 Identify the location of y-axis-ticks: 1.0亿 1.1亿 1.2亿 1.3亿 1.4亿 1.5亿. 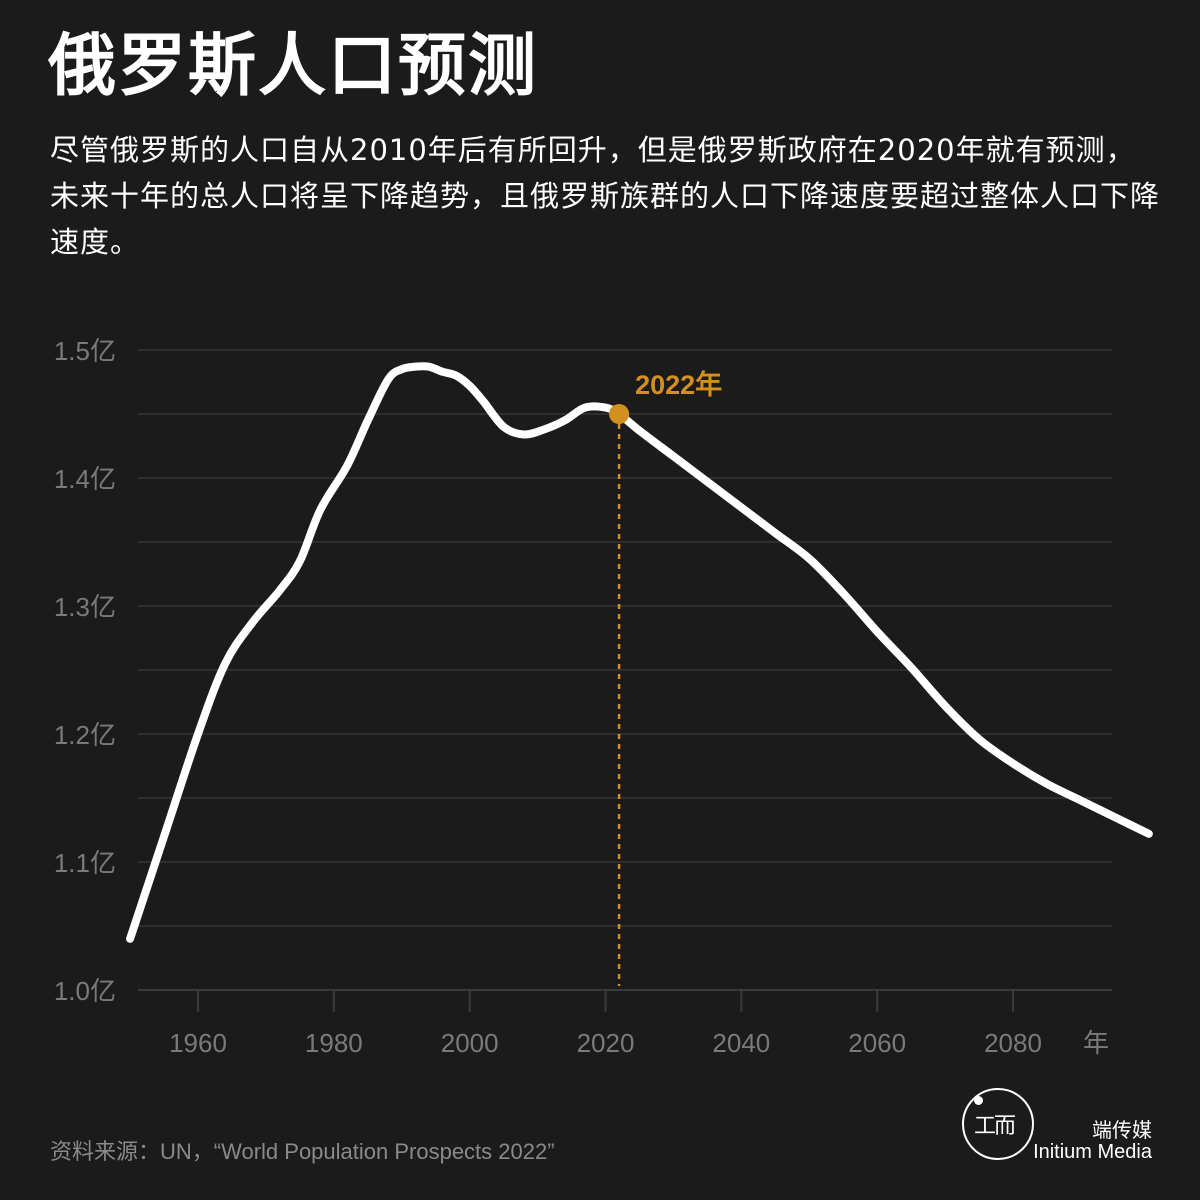
(85, 671).